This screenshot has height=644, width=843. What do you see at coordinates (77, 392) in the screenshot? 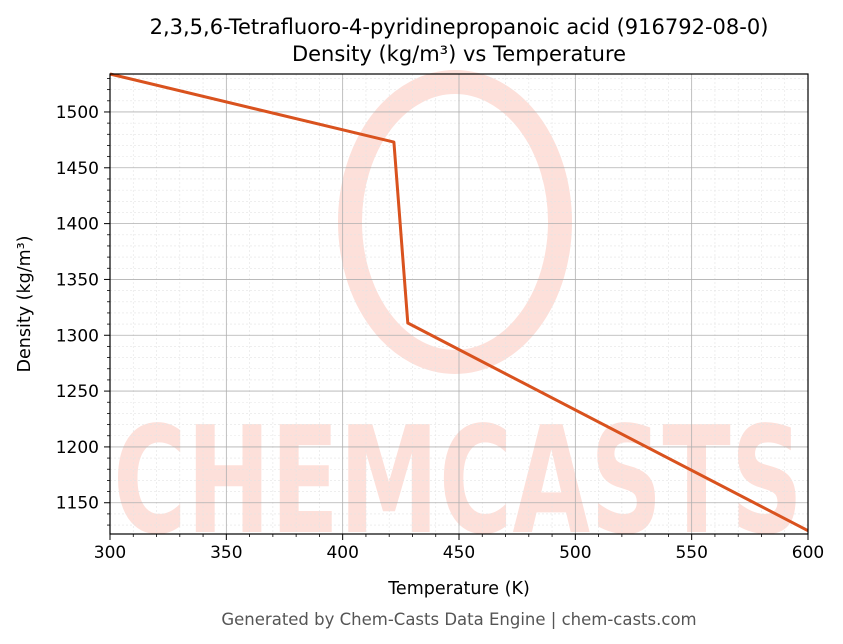
I see `y-tick-label: 1250` at bounding box center [77, 392].